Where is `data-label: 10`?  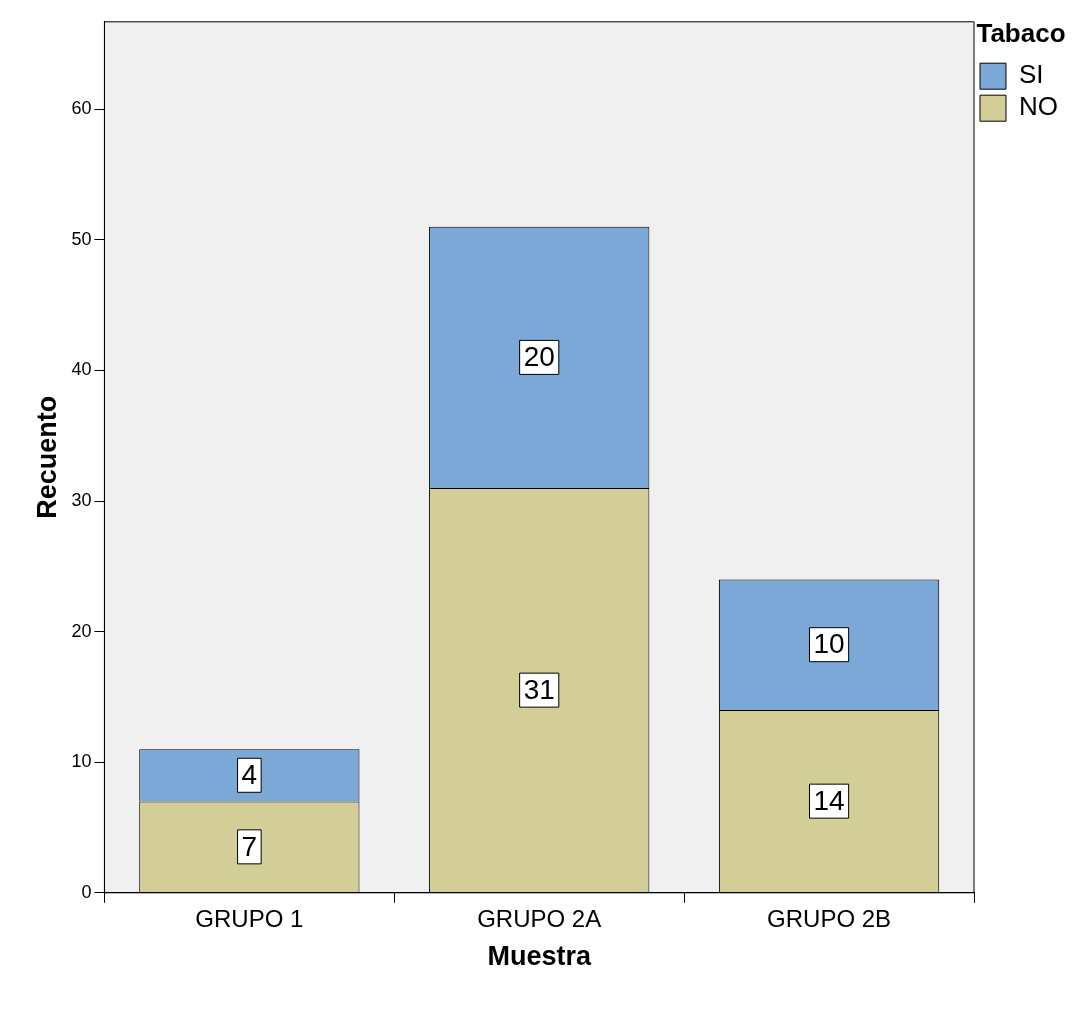
data-label: 10 is located at coordinates (829, 644).